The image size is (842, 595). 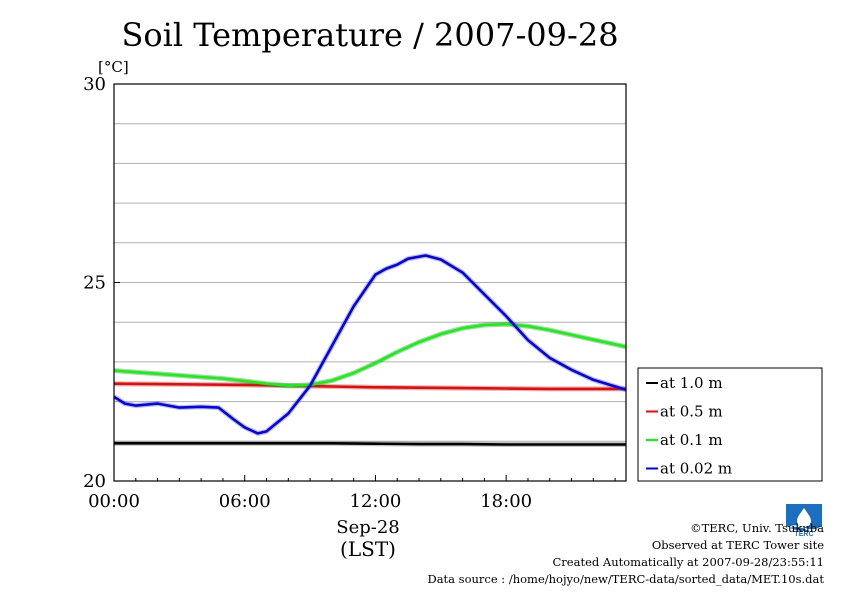 I want to click on legend: at 1.0 m at 0.5 m at 0.1 m at 0.02 m, so click(x=730, y=424).